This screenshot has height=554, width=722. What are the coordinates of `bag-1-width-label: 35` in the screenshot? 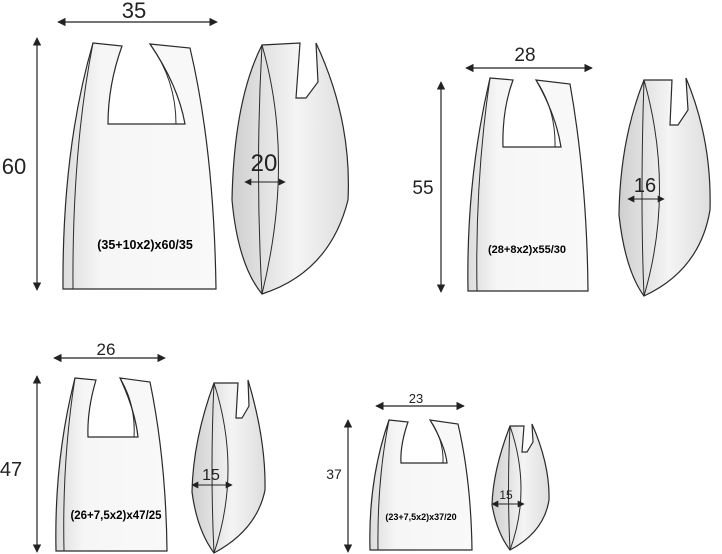 It's located at (134, 11).